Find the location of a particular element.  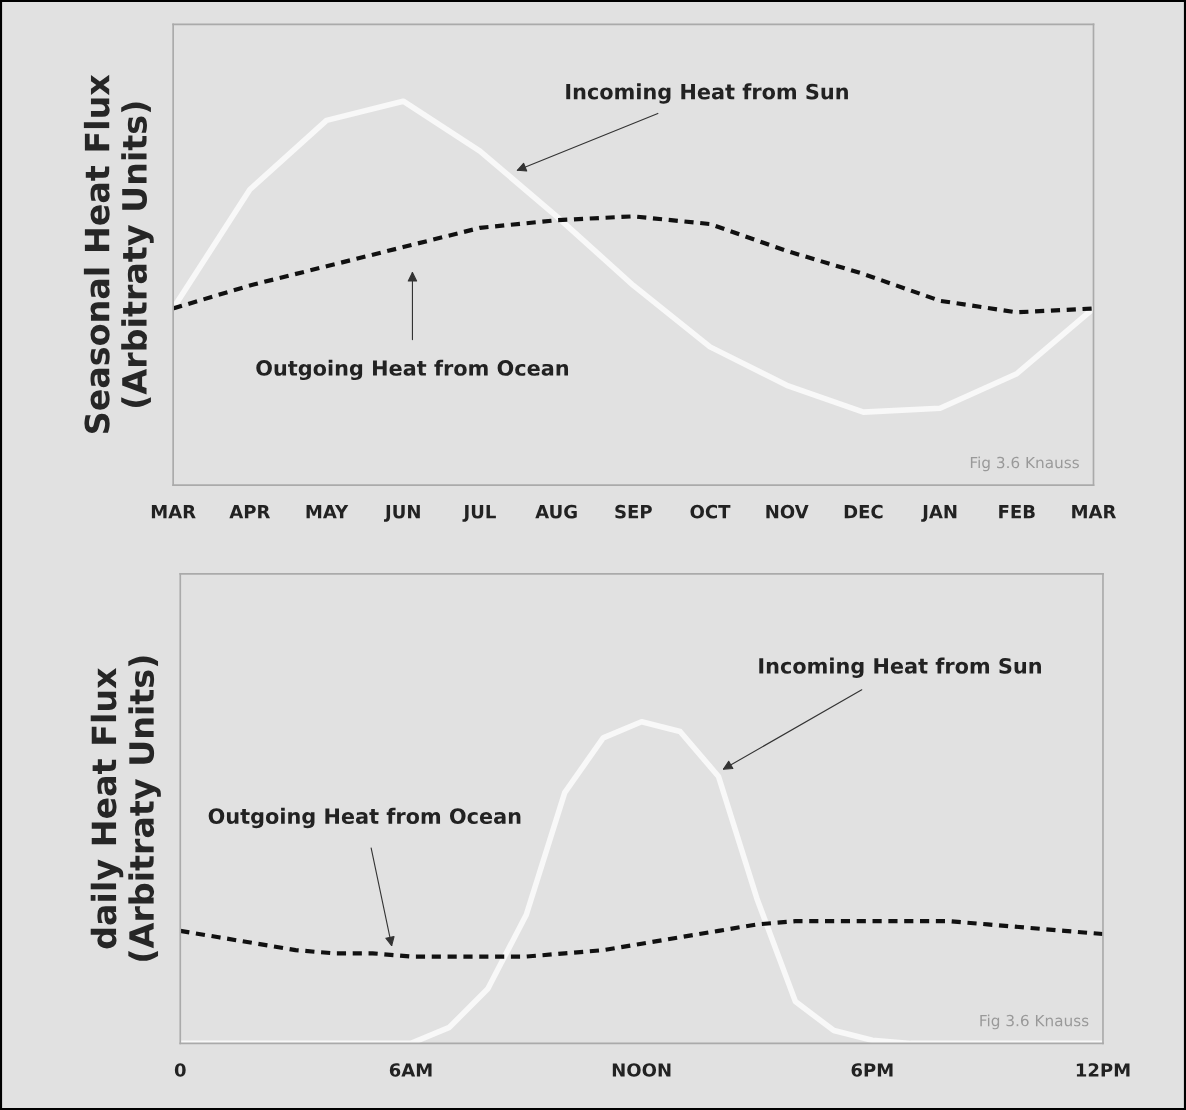

x-tick-label: NOV is located at coordinates (787, 511).